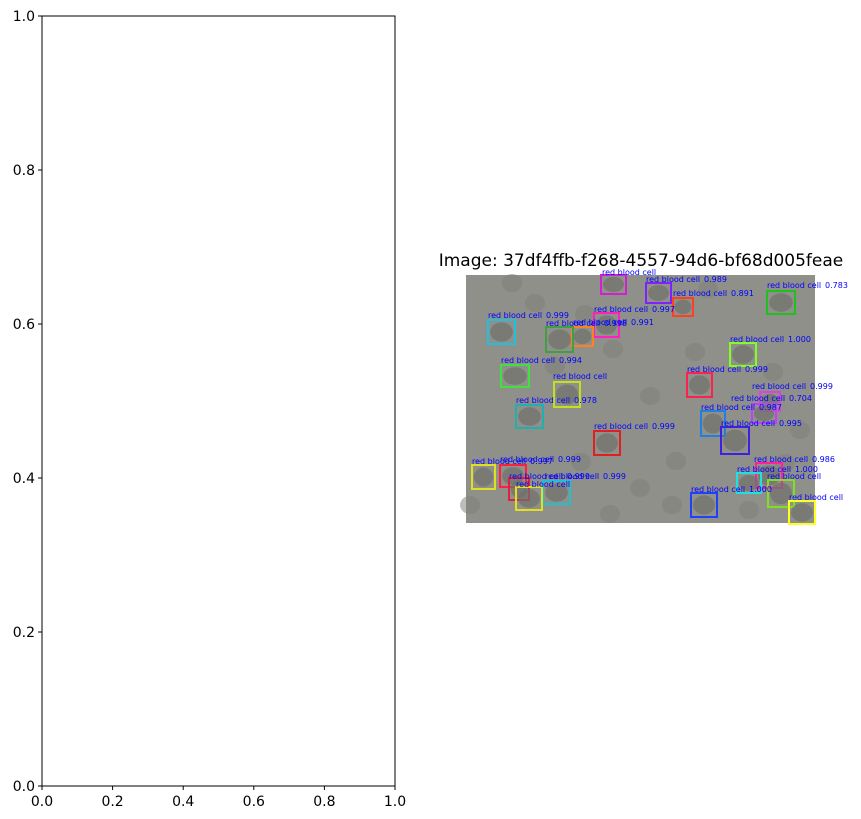 This screenshot has height=819, width=861. I want to click on x-axis-ticks: 0.0 0.2 0.4 0.6 0.8 1.0, so click(218, 798).